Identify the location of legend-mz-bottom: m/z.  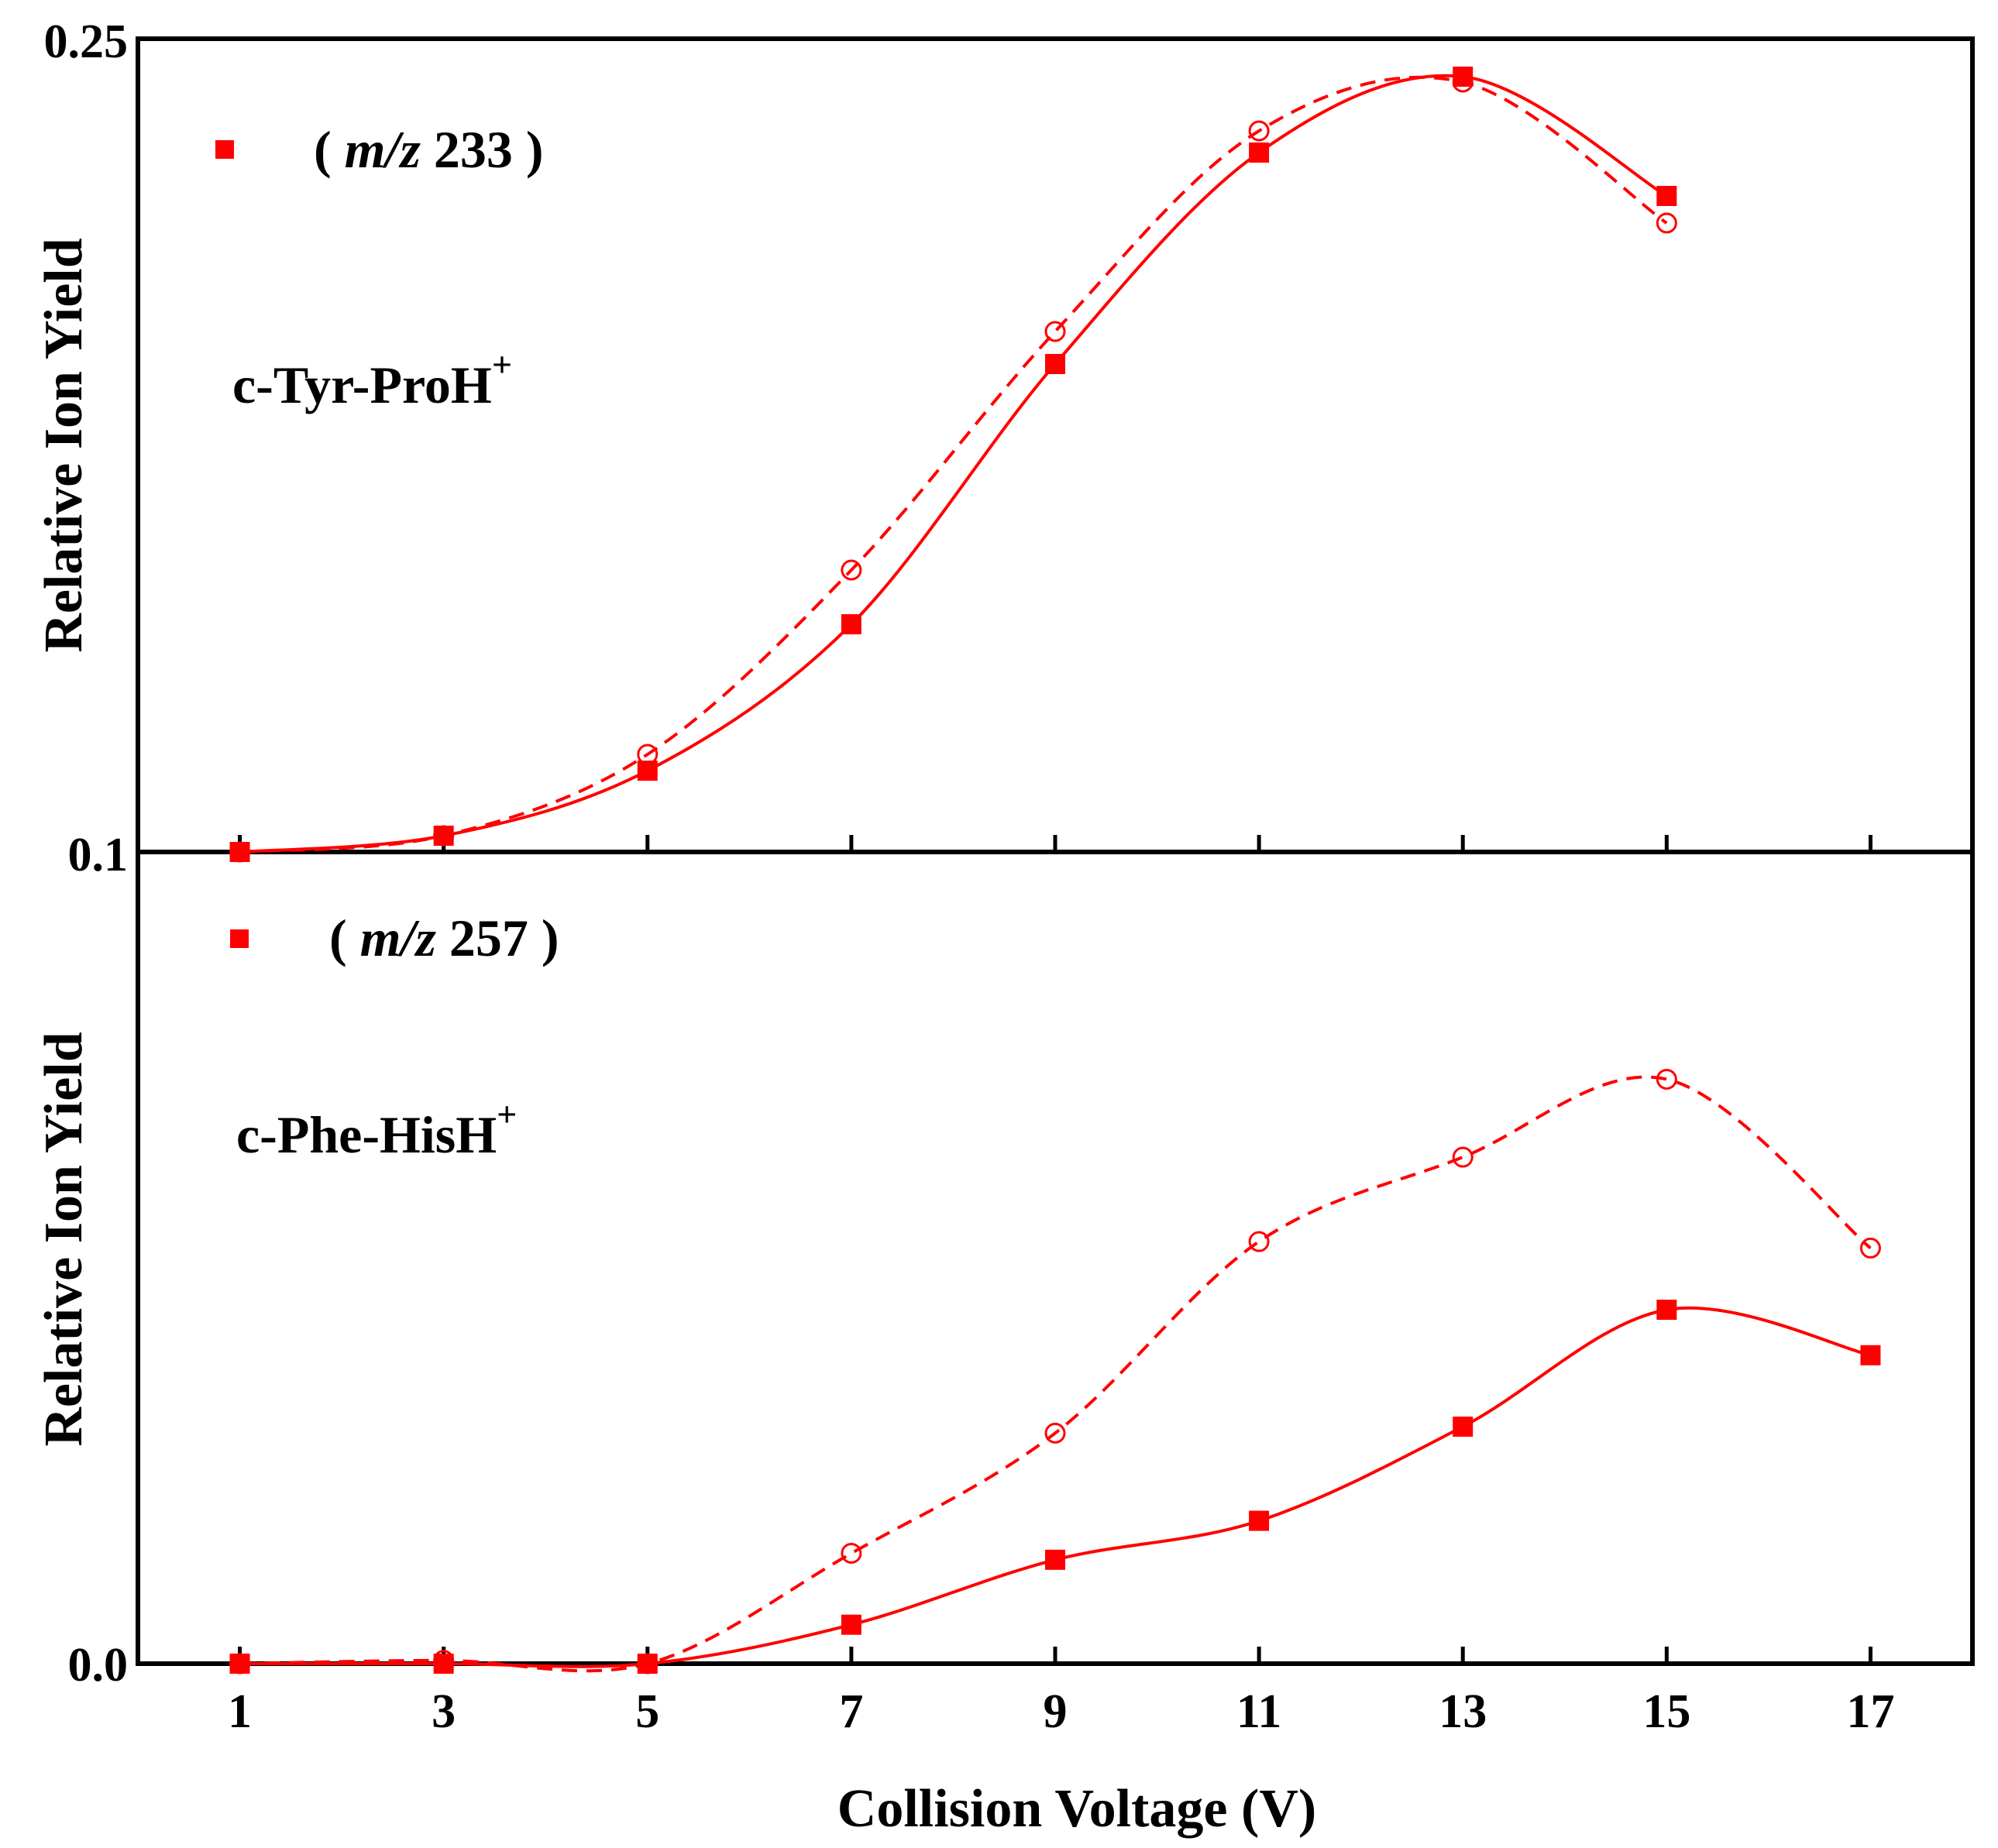
(398, 938).